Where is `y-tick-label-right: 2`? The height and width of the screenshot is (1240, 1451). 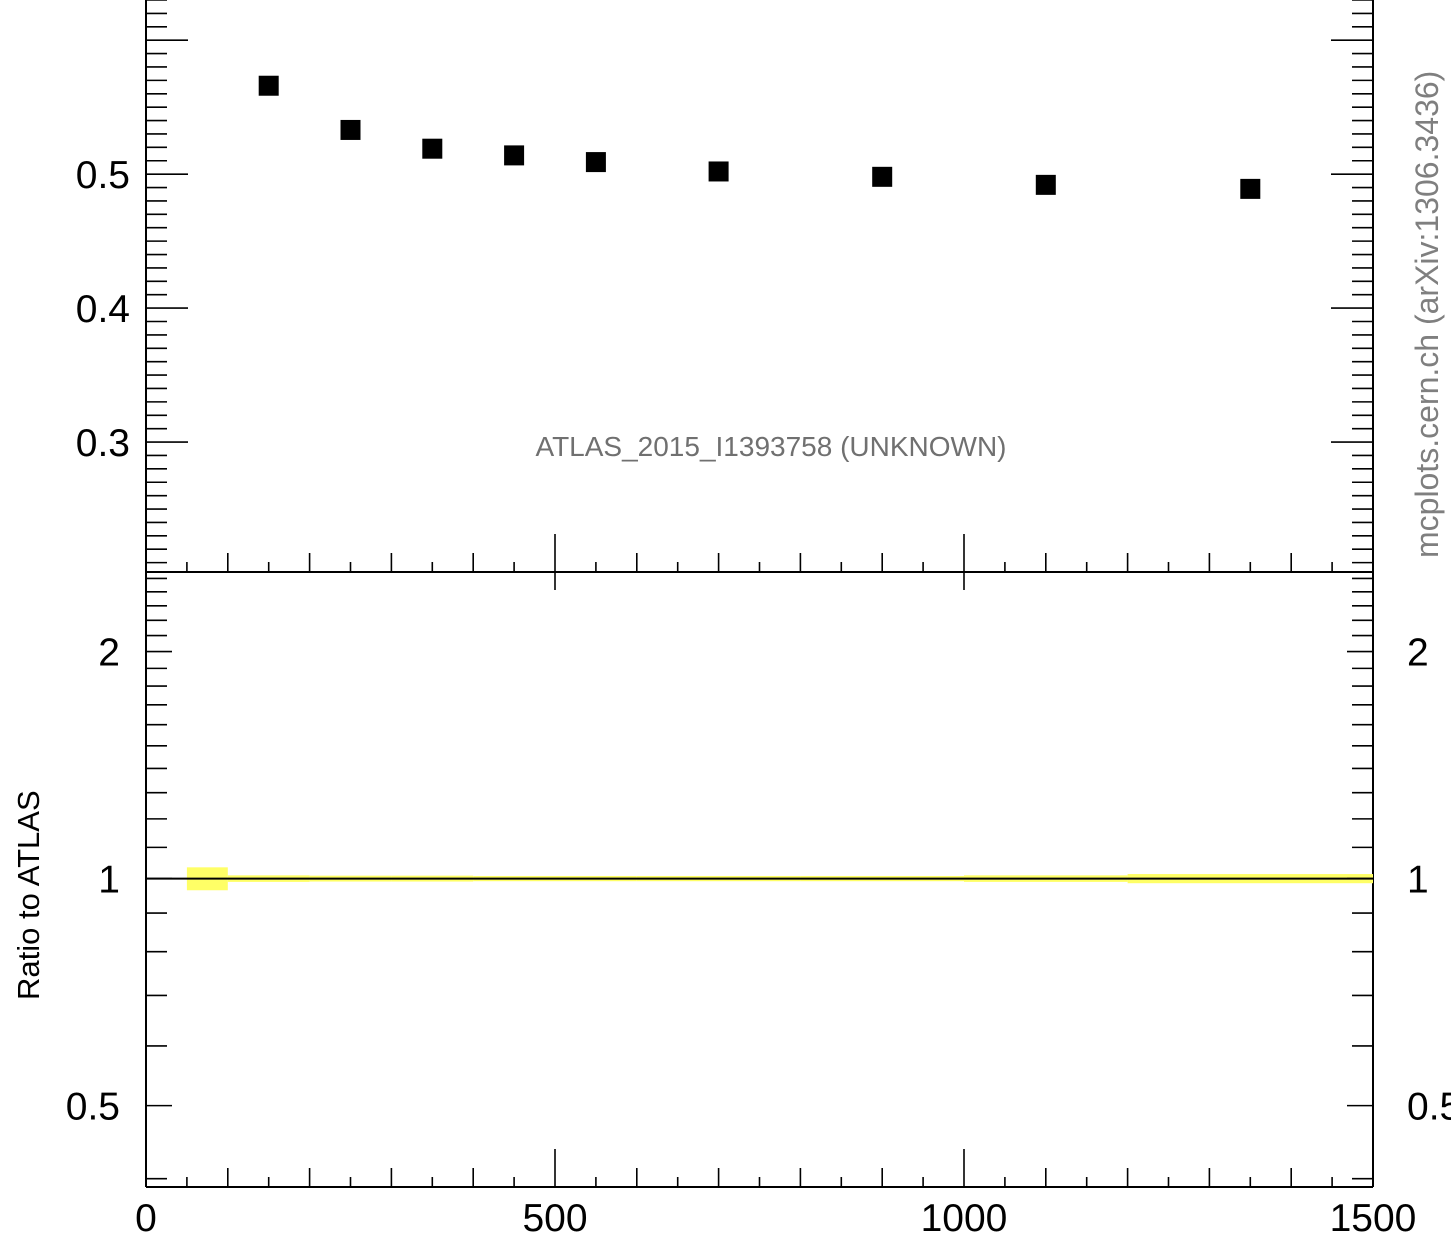
y-tick-label-right: 2 is located at coordinates (1418, 653).